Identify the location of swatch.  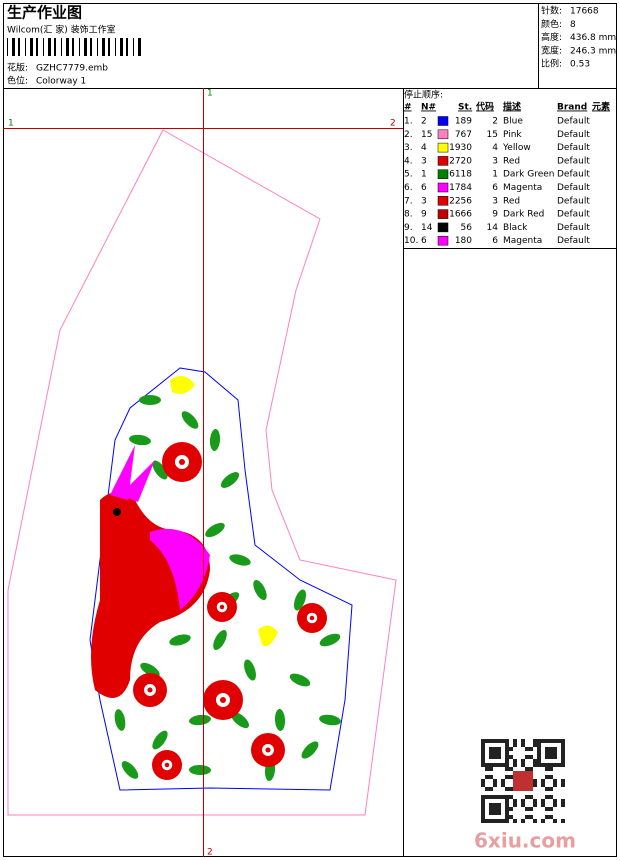
(443, 174).